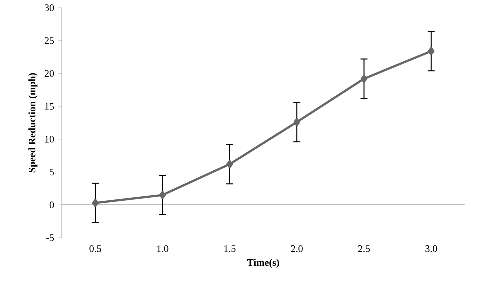  Describe the element at coordinates (364, 249) in the screenshot. I see `x-tick-label: 2.5` at that location.